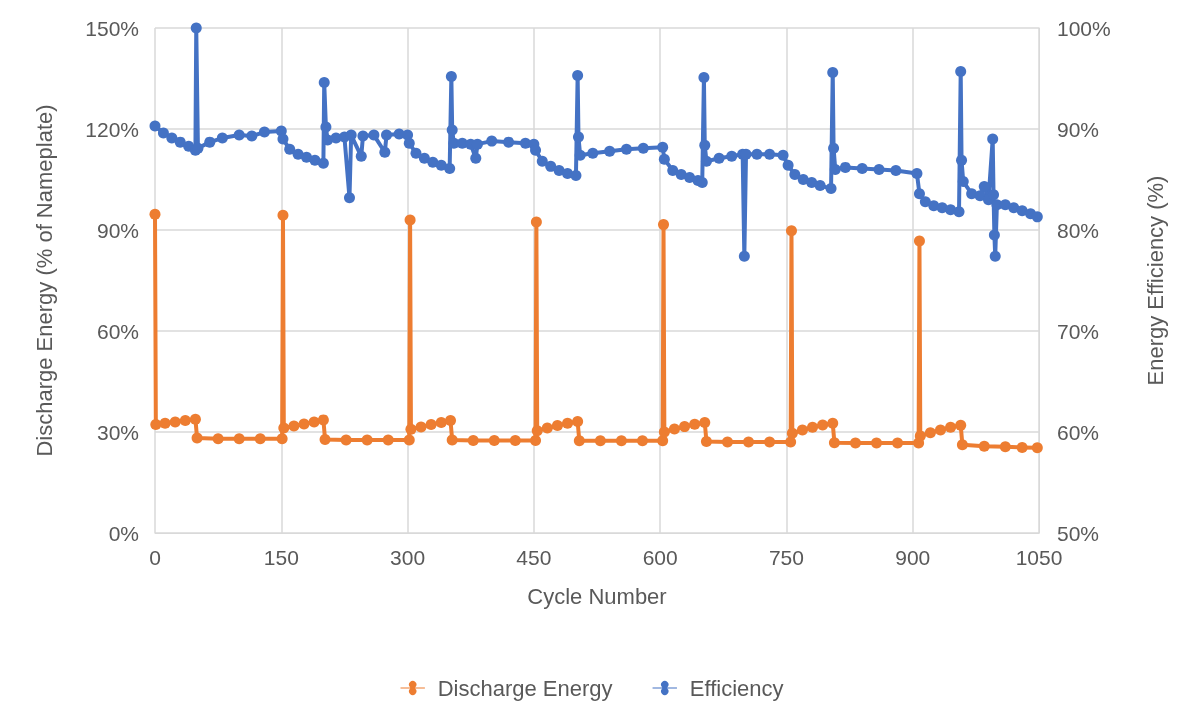  Describe the element at coordinates (117, 432) in the screenshot. I see `y-tick-label: 30%` at that location.